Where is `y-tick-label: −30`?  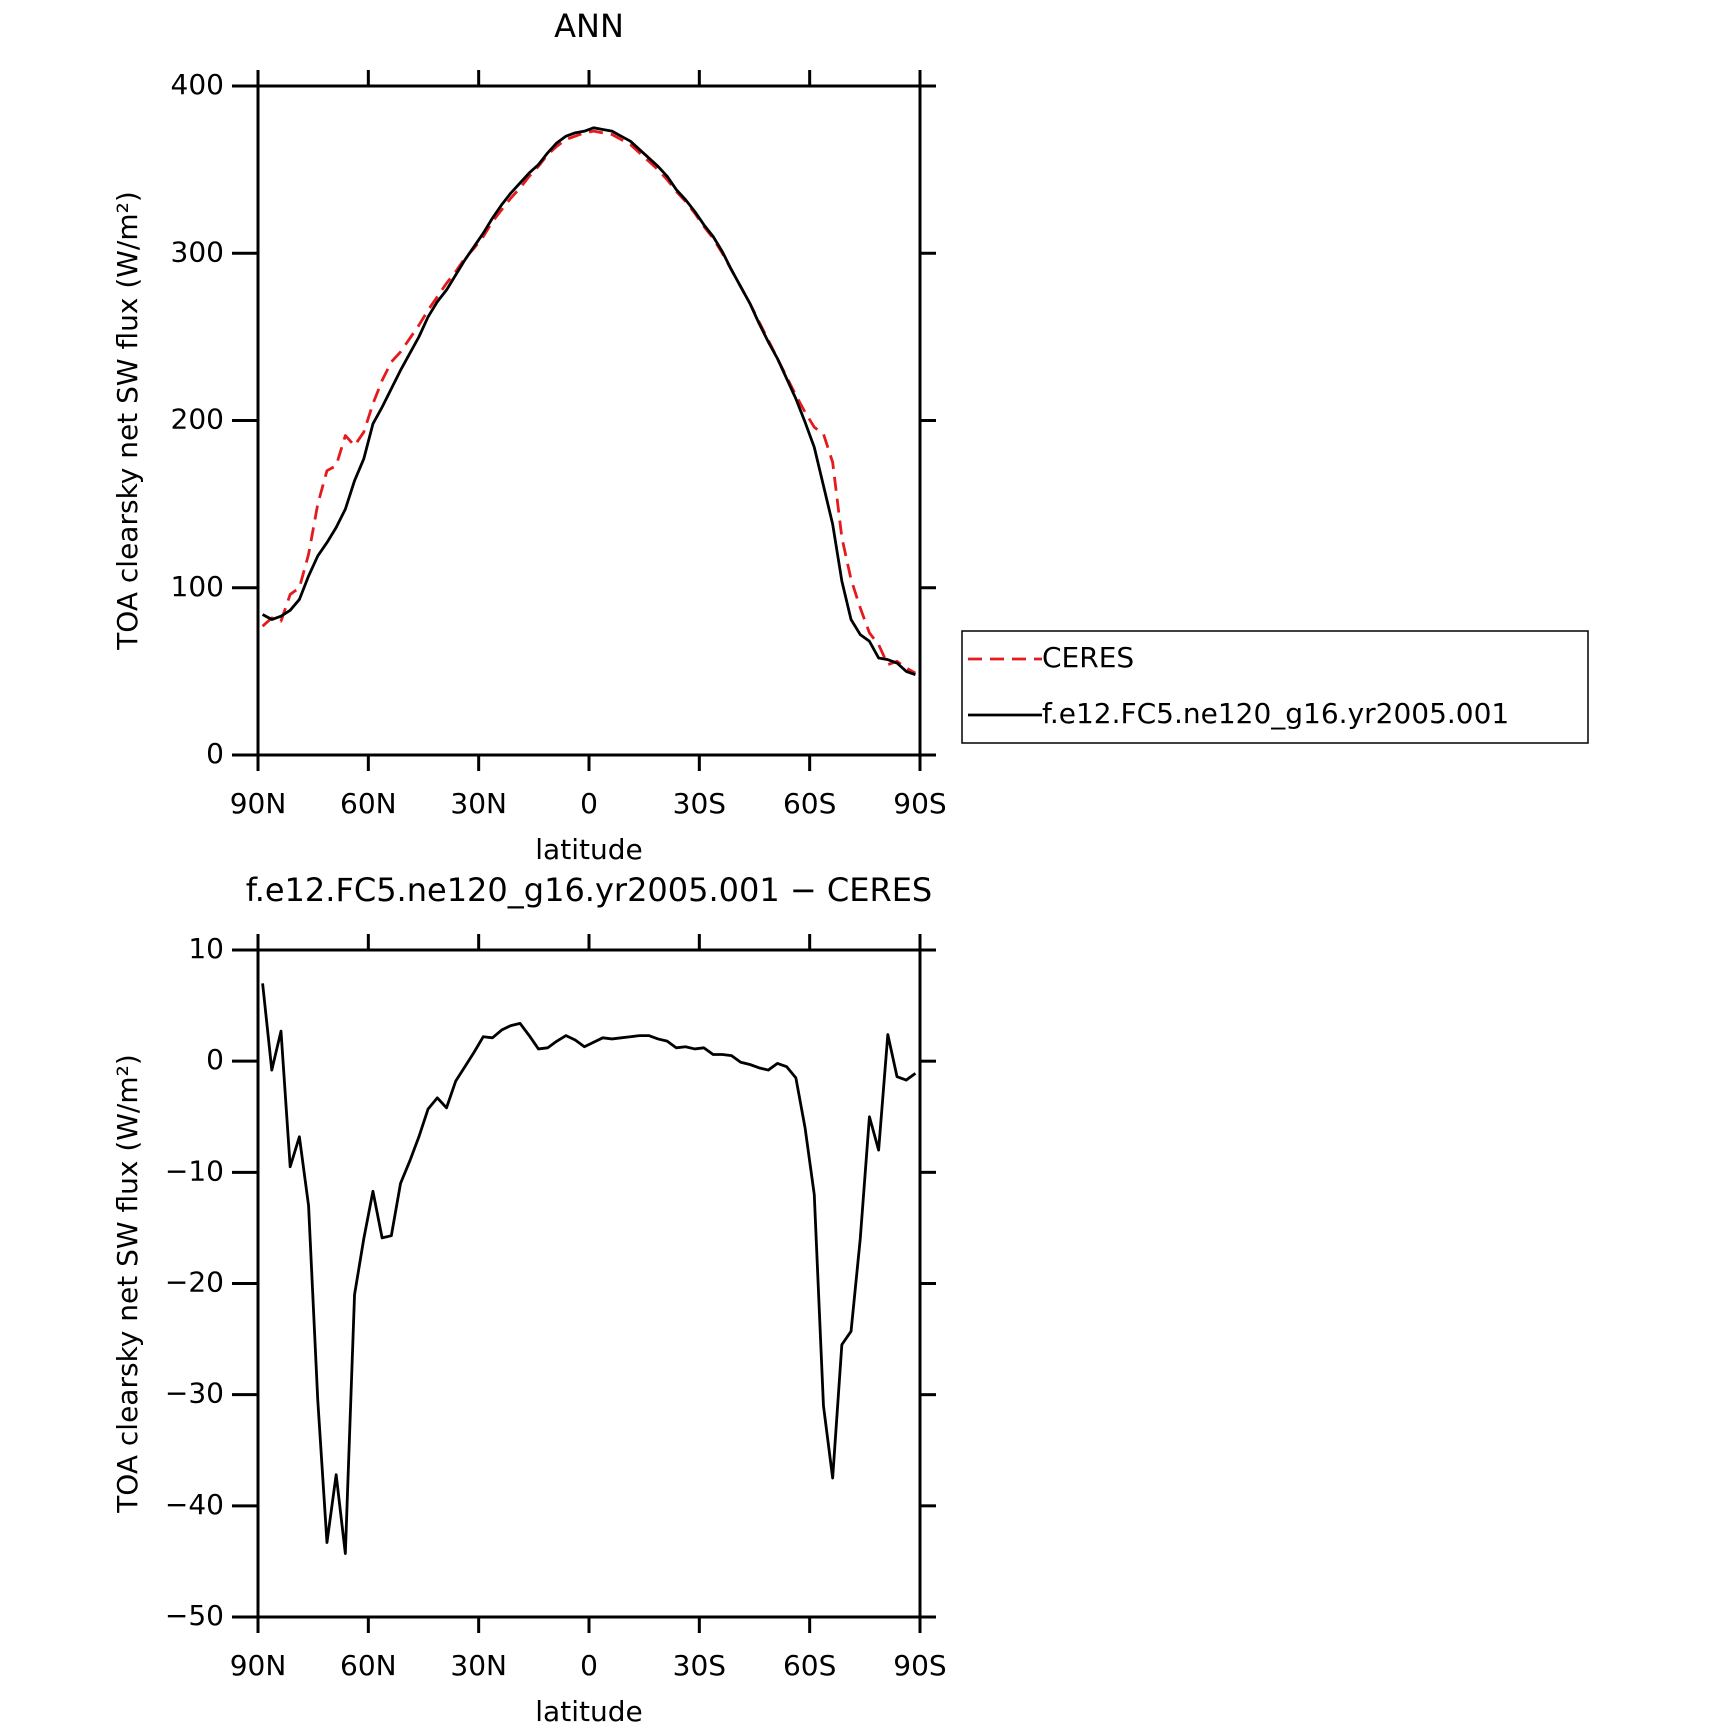 y-tick-label: −30 is located at coordinates (194, 1393).